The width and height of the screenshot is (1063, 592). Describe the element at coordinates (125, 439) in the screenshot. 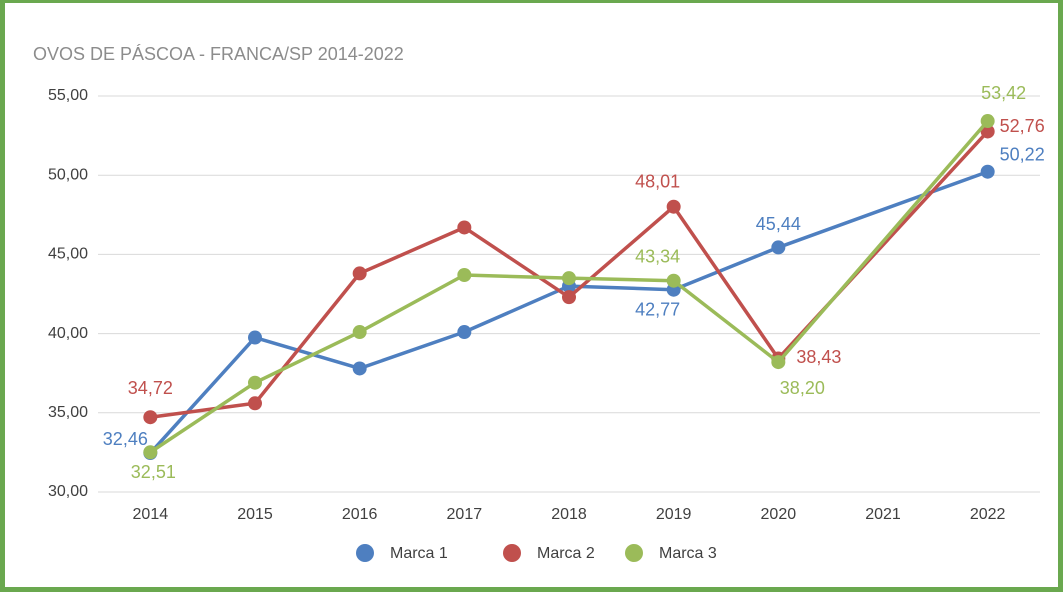

I see `data-label: 32,46` at that location.